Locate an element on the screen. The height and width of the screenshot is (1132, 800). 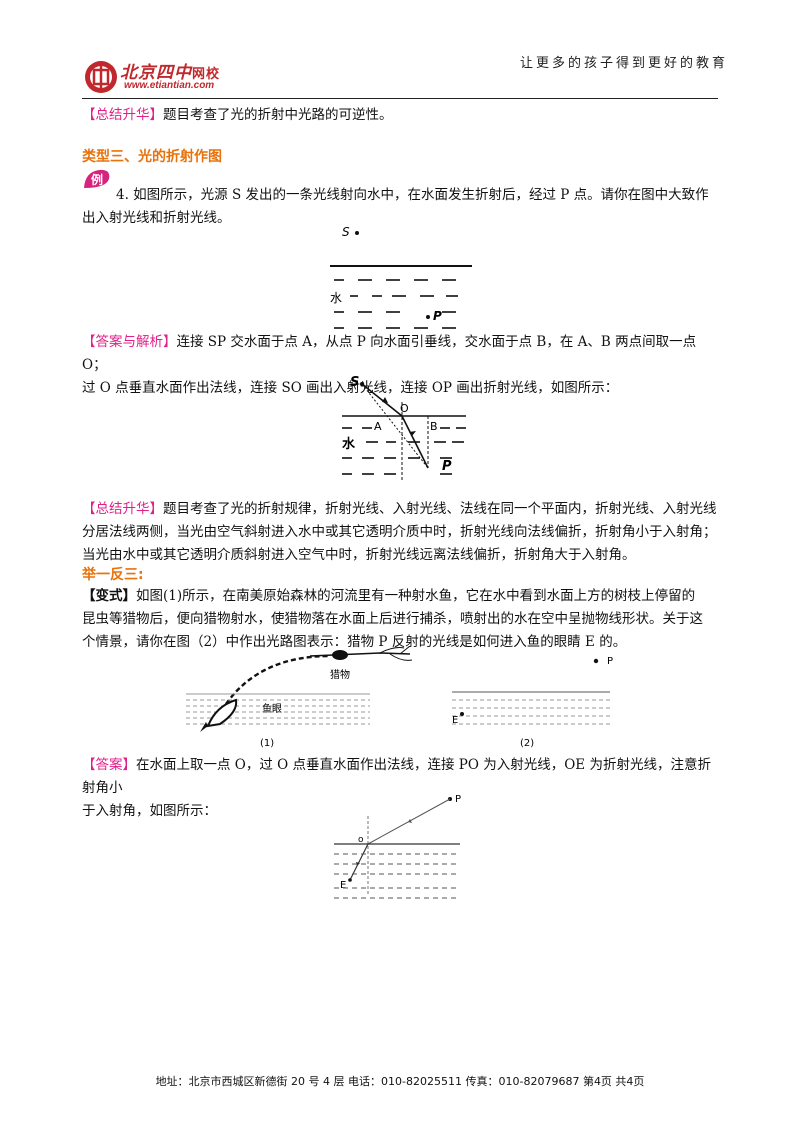
figure-caption-2: (2) is located at coordinates (527, 743).